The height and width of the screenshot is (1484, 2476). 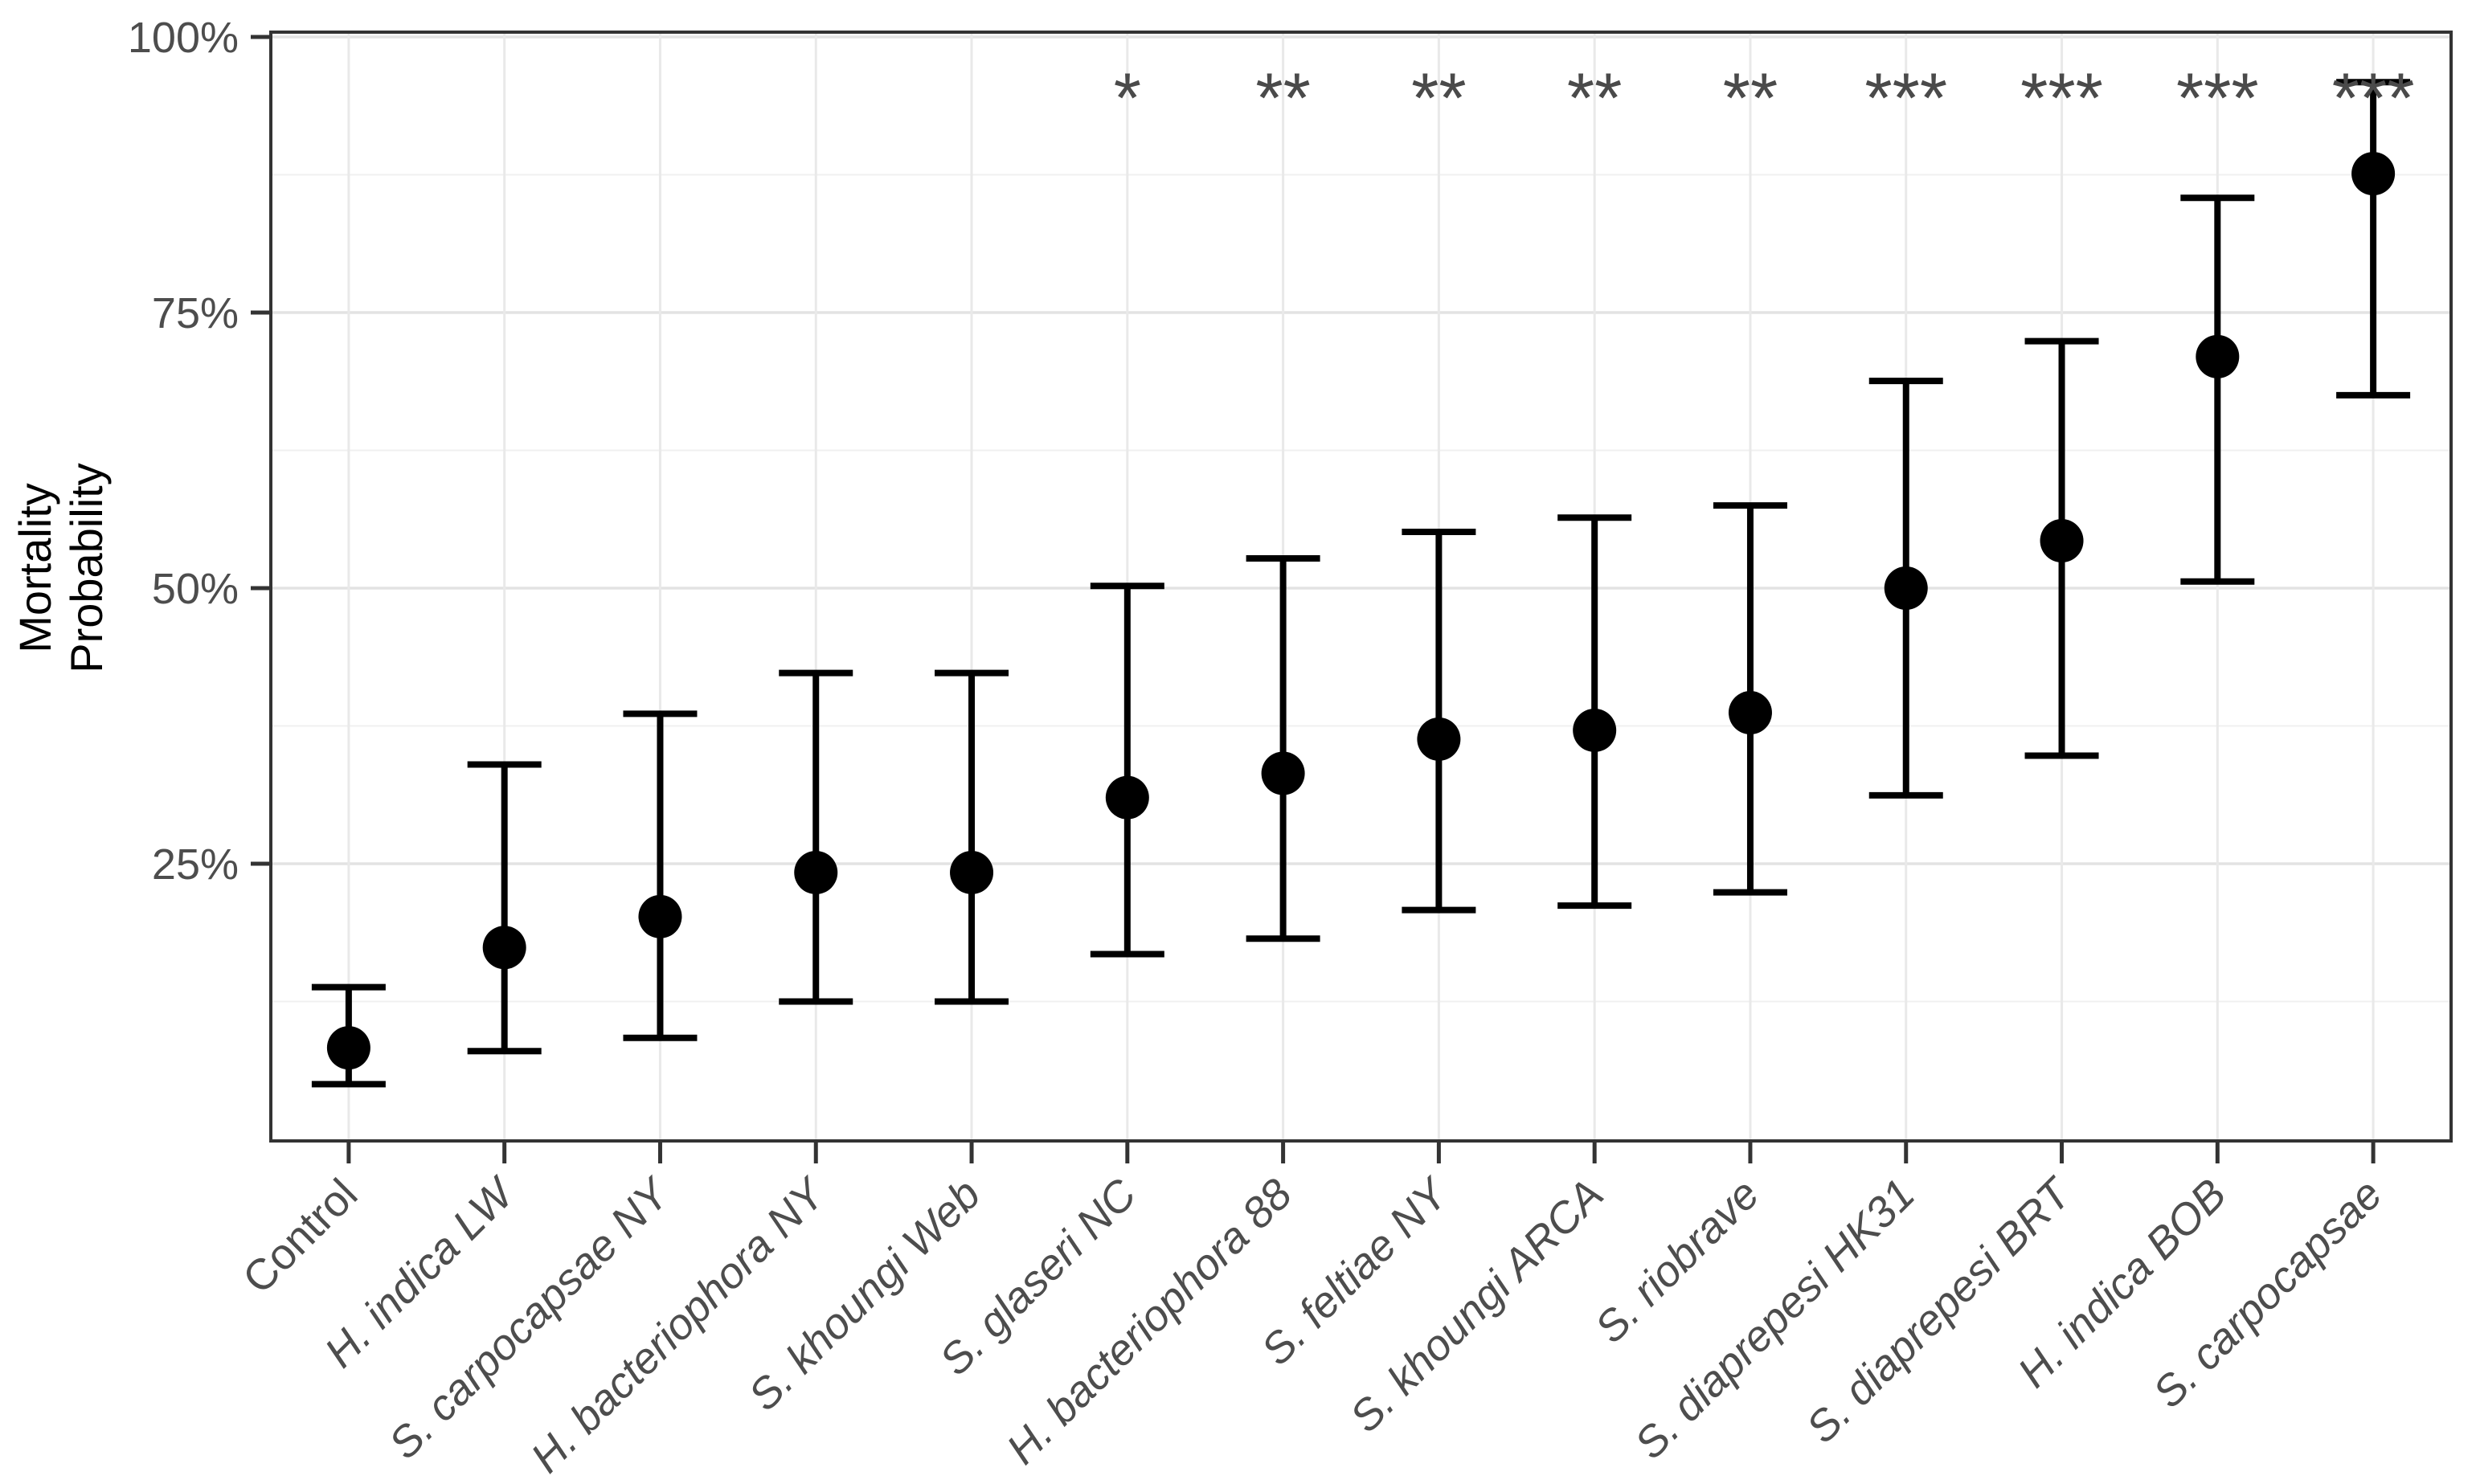 What do you see at coordinates (195, 313) in the screenshot?
I see `y-axis-tick-label: 75%` at bounding box center [195, 313].